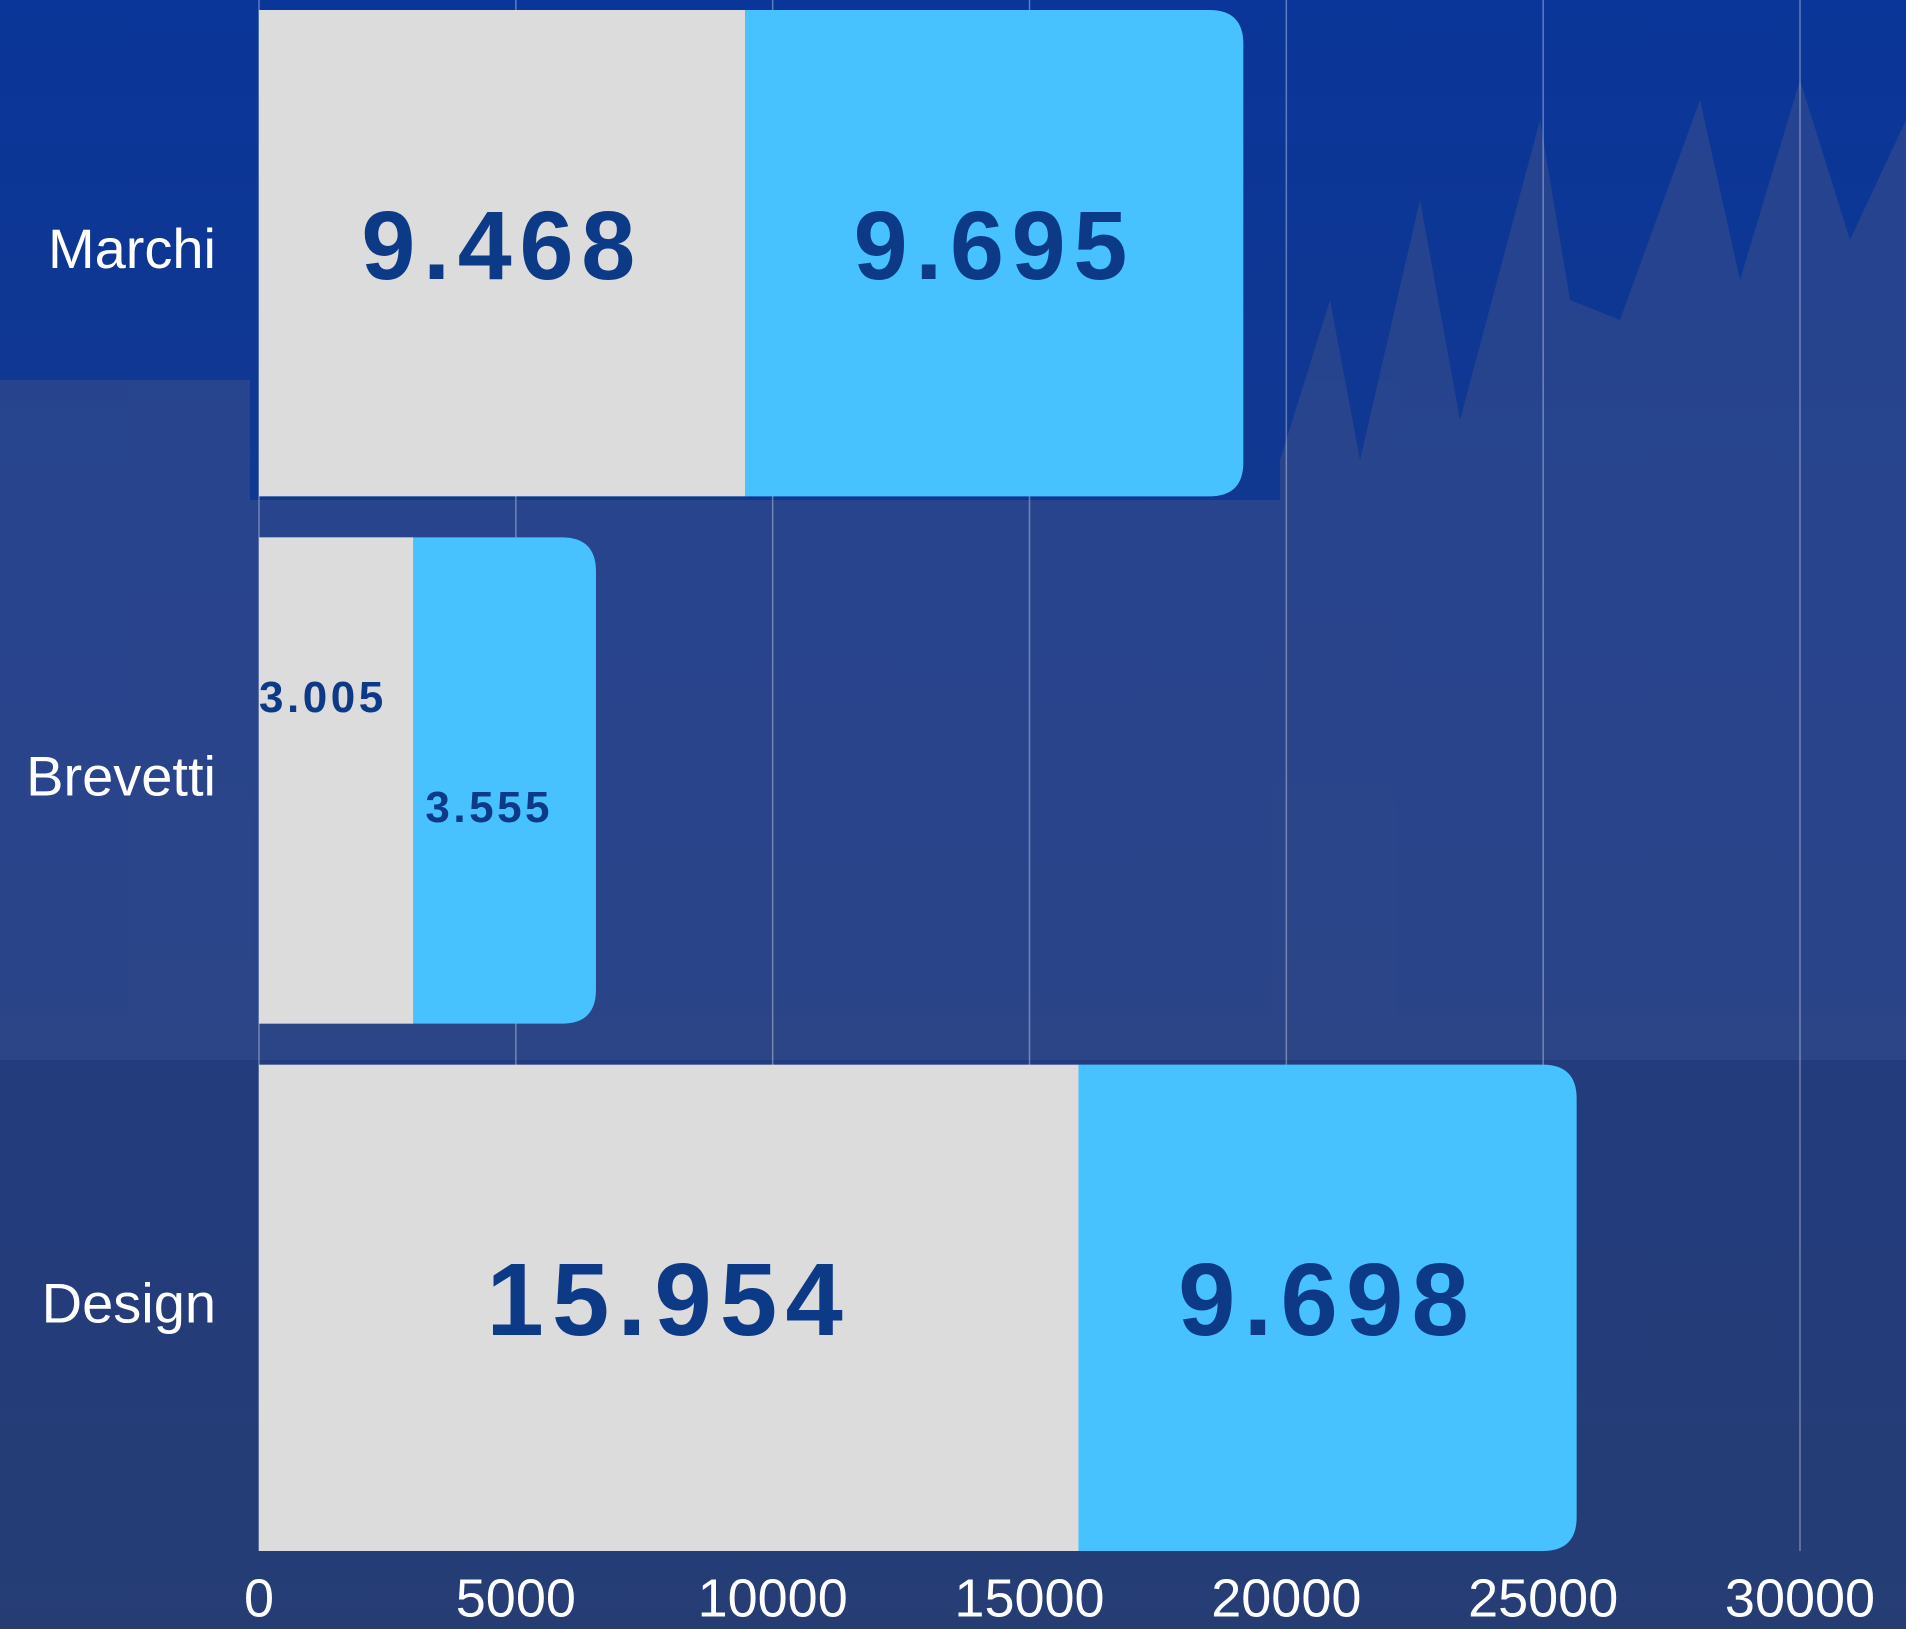 The width and height of the screenshot is (1906, 1629). I want to click on x-tick-label: 5000, so click(516, 1598).